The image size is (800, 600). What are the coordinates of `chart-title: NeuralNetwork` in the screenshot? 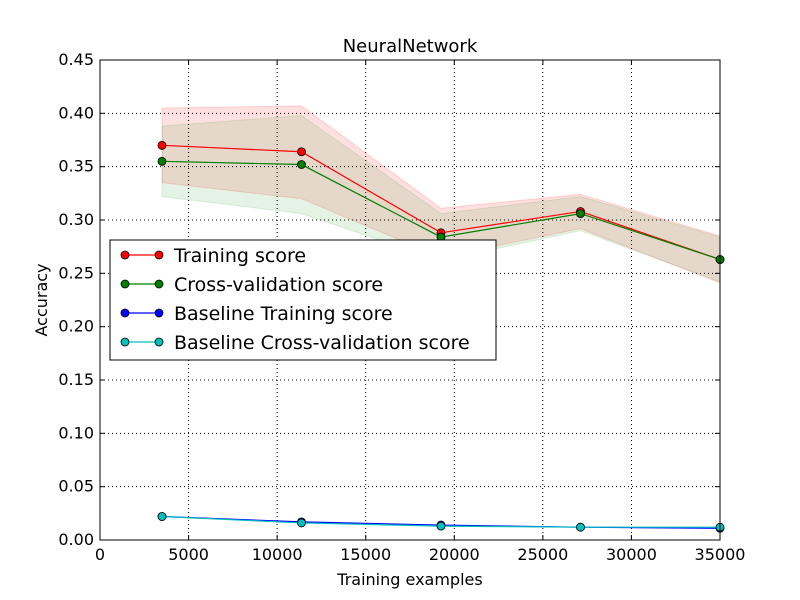 It's located at (410, 46).